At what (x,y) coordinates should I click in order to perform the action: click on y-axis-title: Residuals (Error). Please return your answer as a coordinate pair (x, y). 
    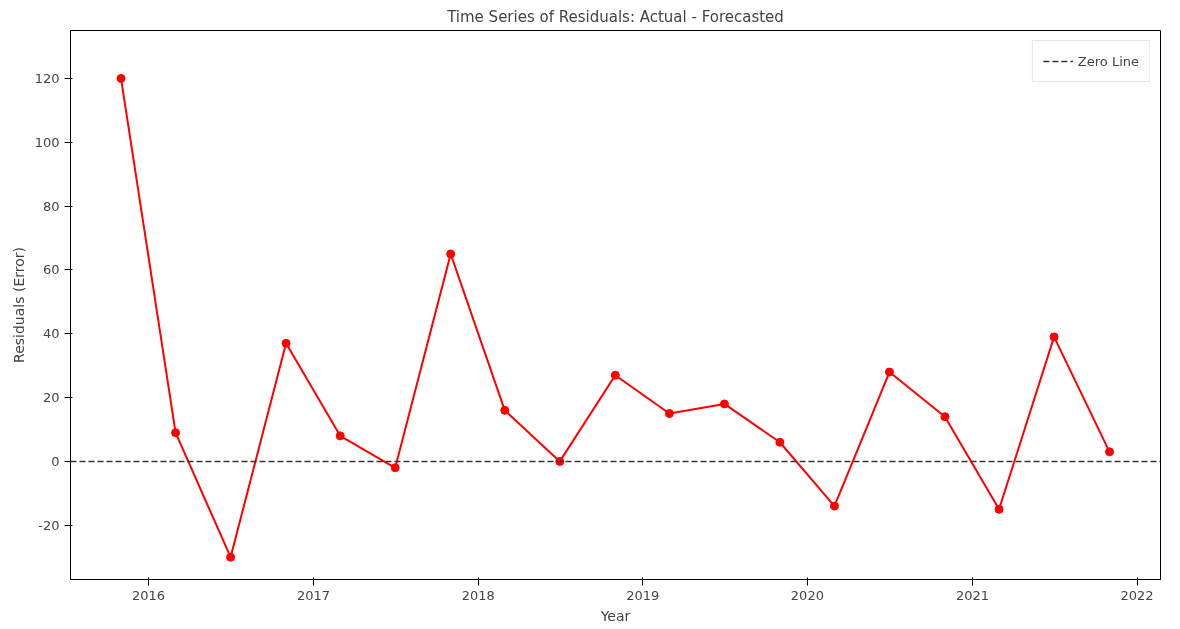
    Looking at the image, I should click on (18, 305).